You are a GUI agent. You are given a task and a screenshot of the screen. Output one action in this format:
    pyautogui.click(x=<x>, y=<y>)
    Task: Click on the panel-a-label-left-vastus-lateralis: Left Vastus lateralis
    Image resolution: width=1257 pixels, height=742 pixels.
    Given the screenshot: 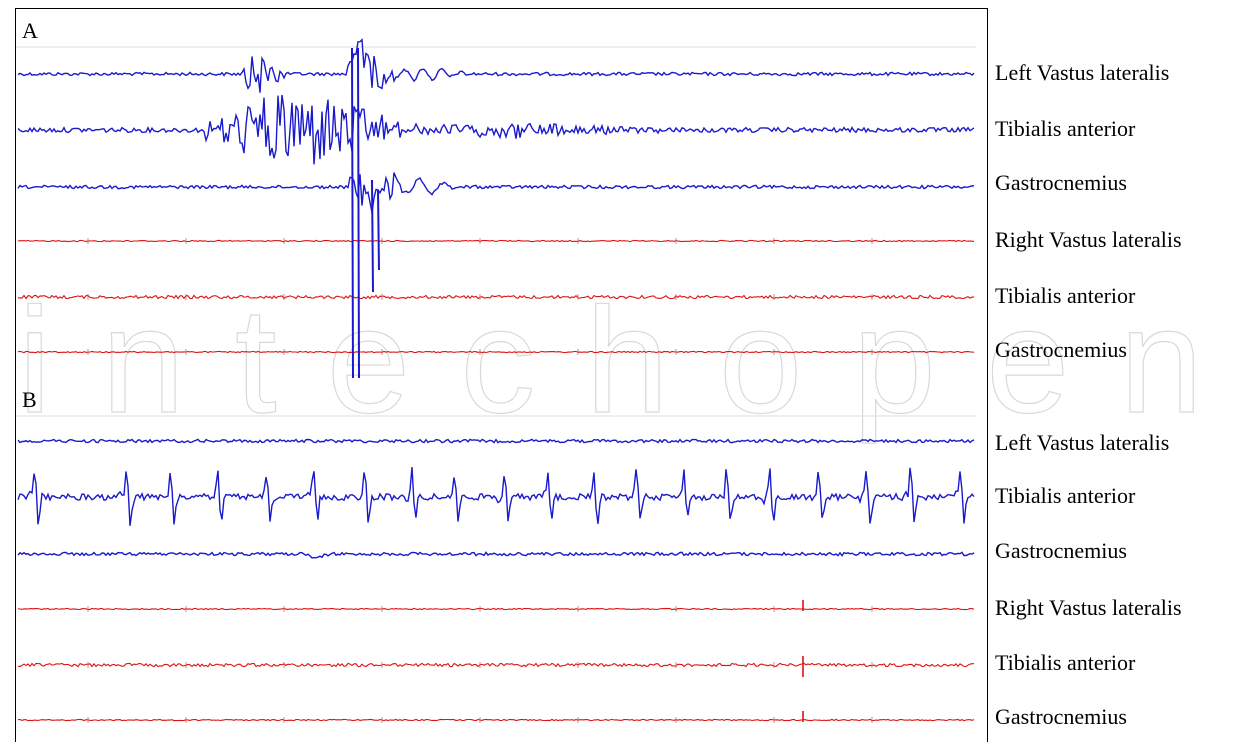 What is the action you would take?
    pyautogui.click(x=1082, y=72)
    